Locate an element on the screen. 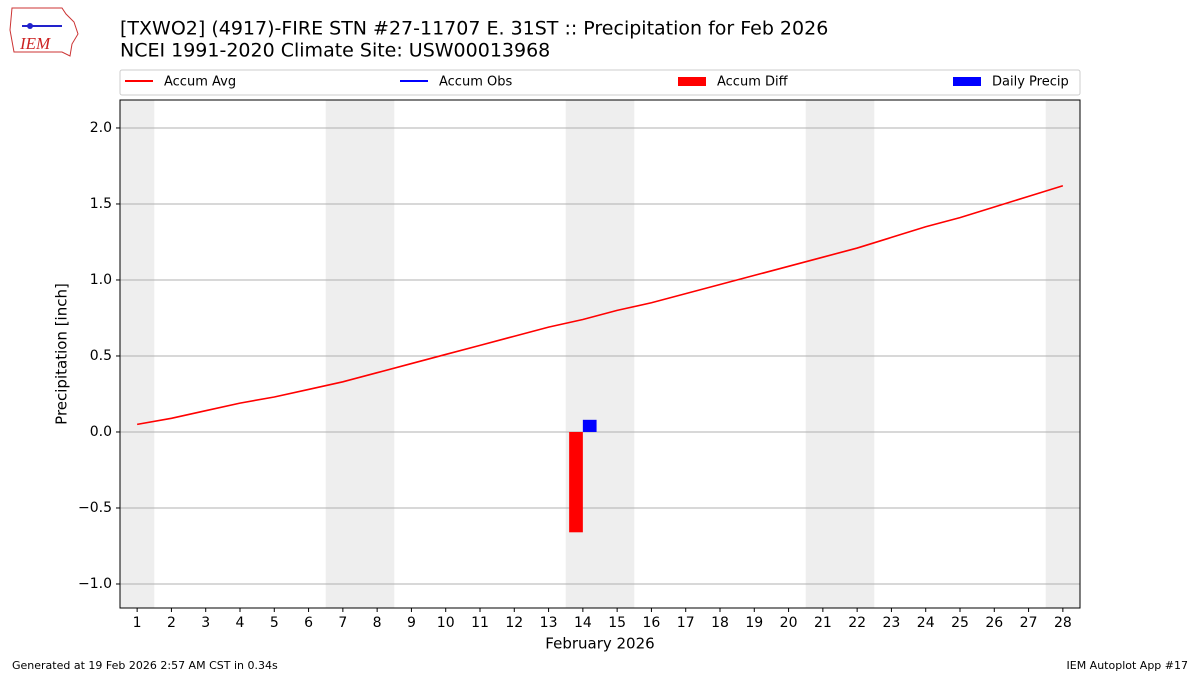  x-tick-label: 12 is located at coordinates (514, 623).